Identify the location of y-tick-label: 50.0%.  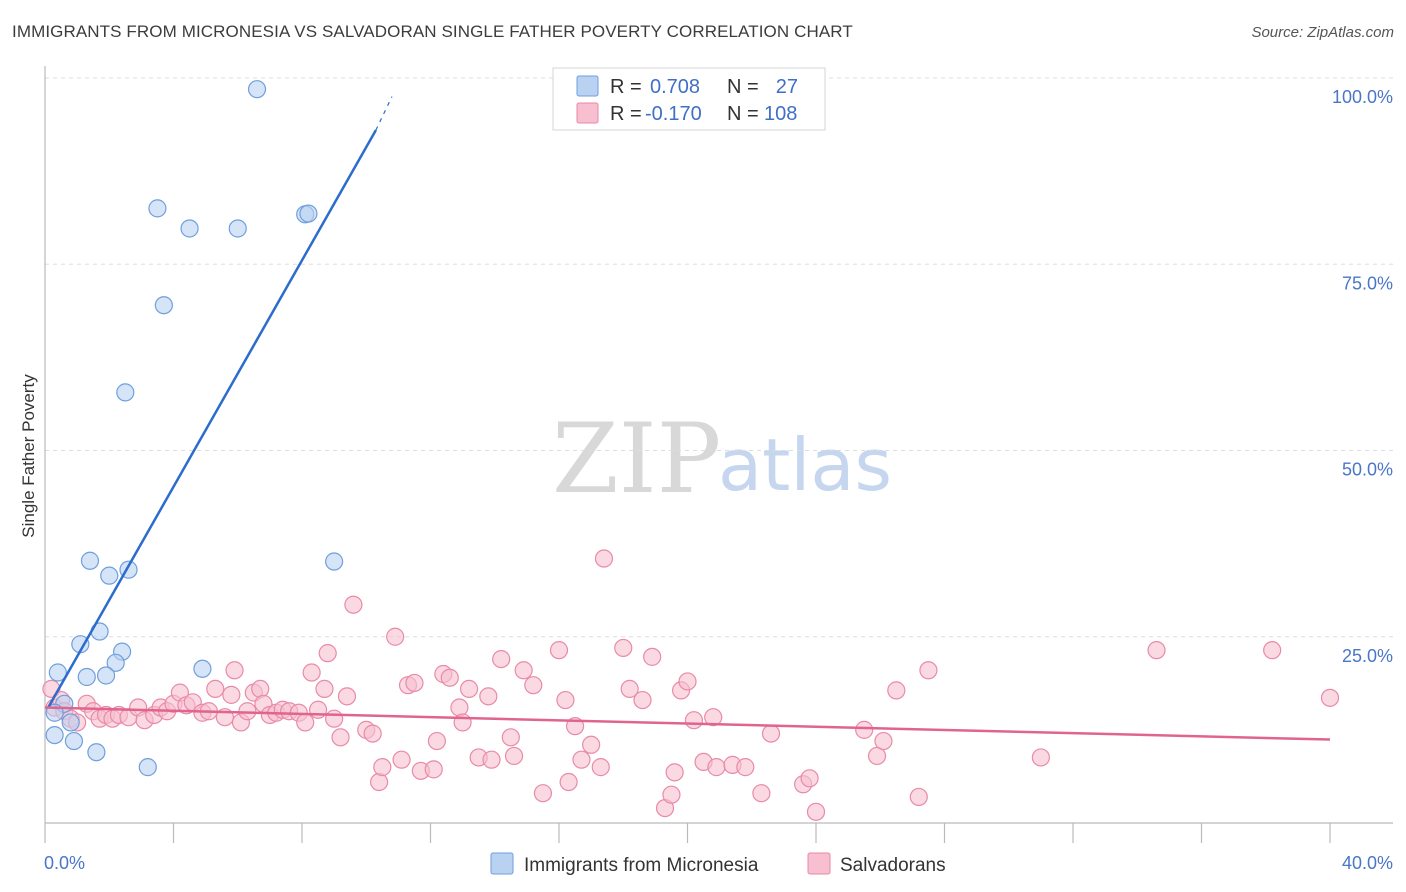
(1367, 470).